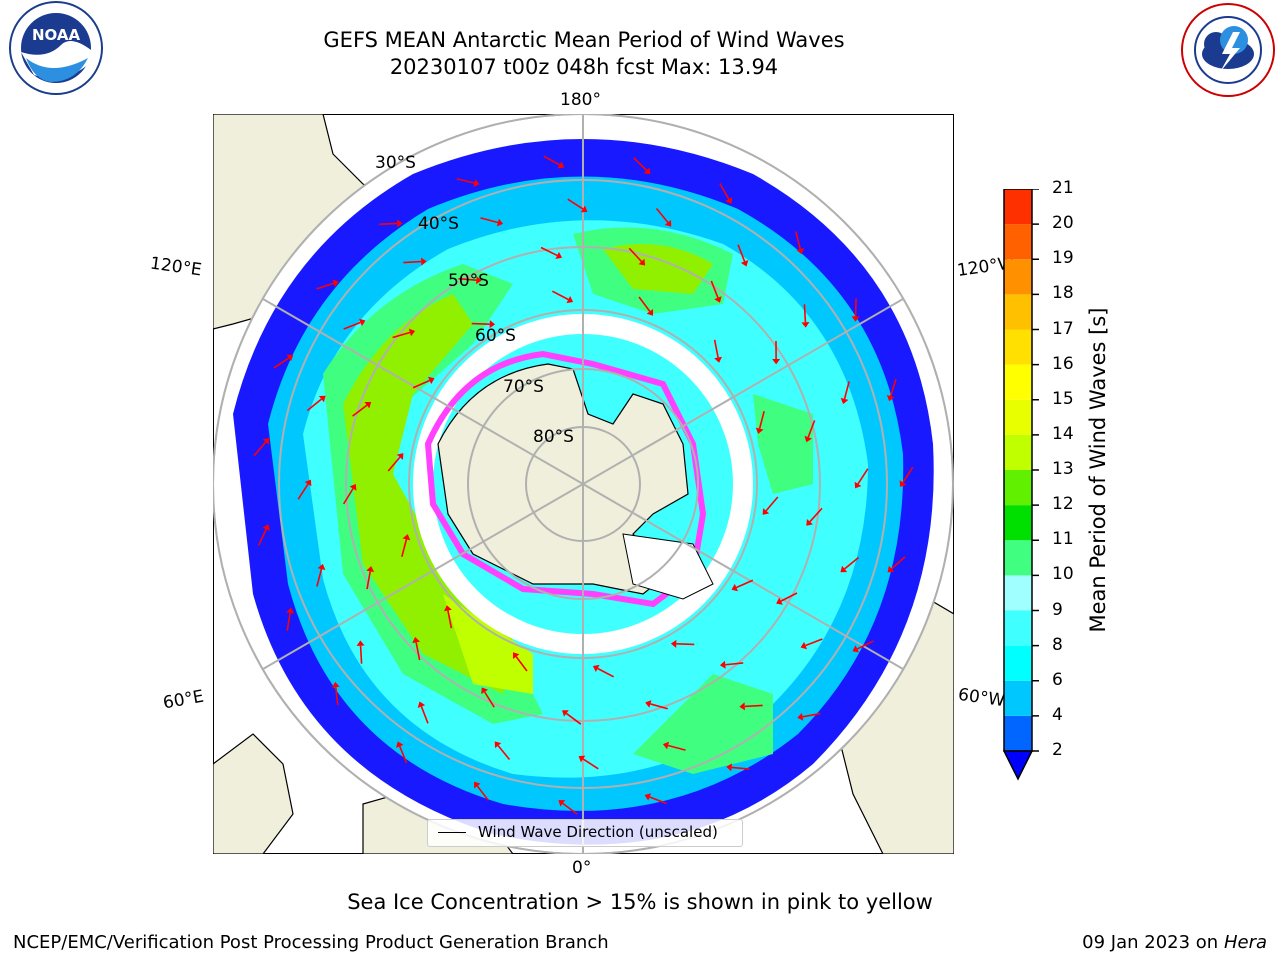 The height and width of the screenshot is (960, 1280). I want to click on colorbar-label: Mean Period of Wind Waves [s], so click(1098, 470).